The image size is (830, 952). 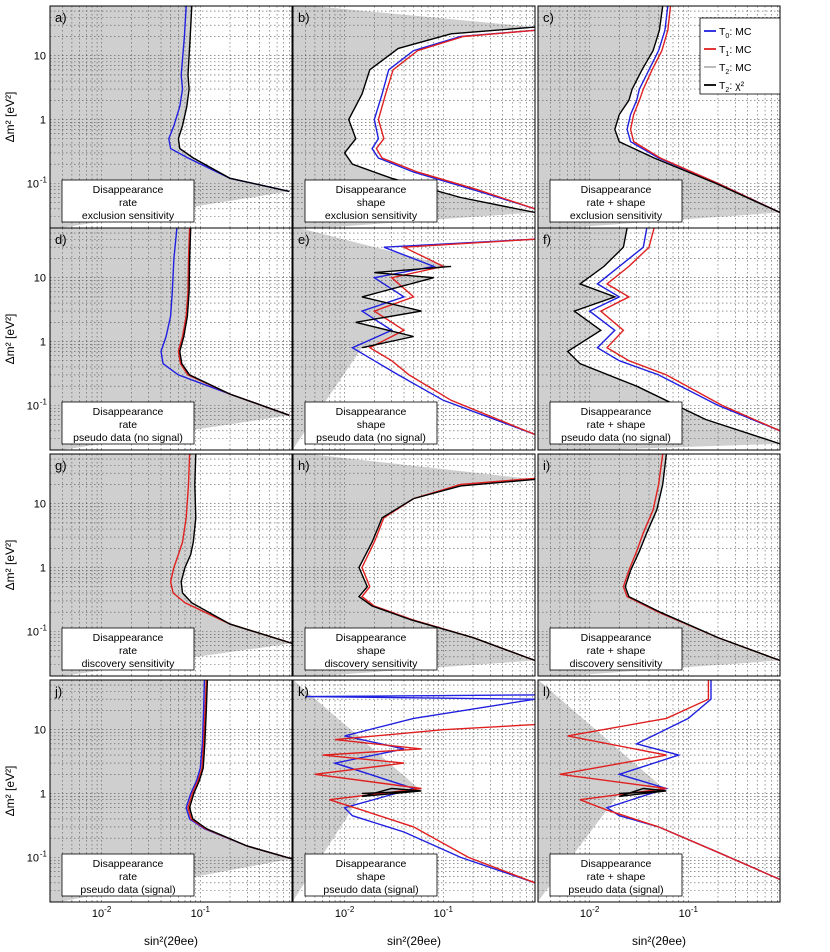 I want to click on panel-label: k), so click(x=303, y=691).